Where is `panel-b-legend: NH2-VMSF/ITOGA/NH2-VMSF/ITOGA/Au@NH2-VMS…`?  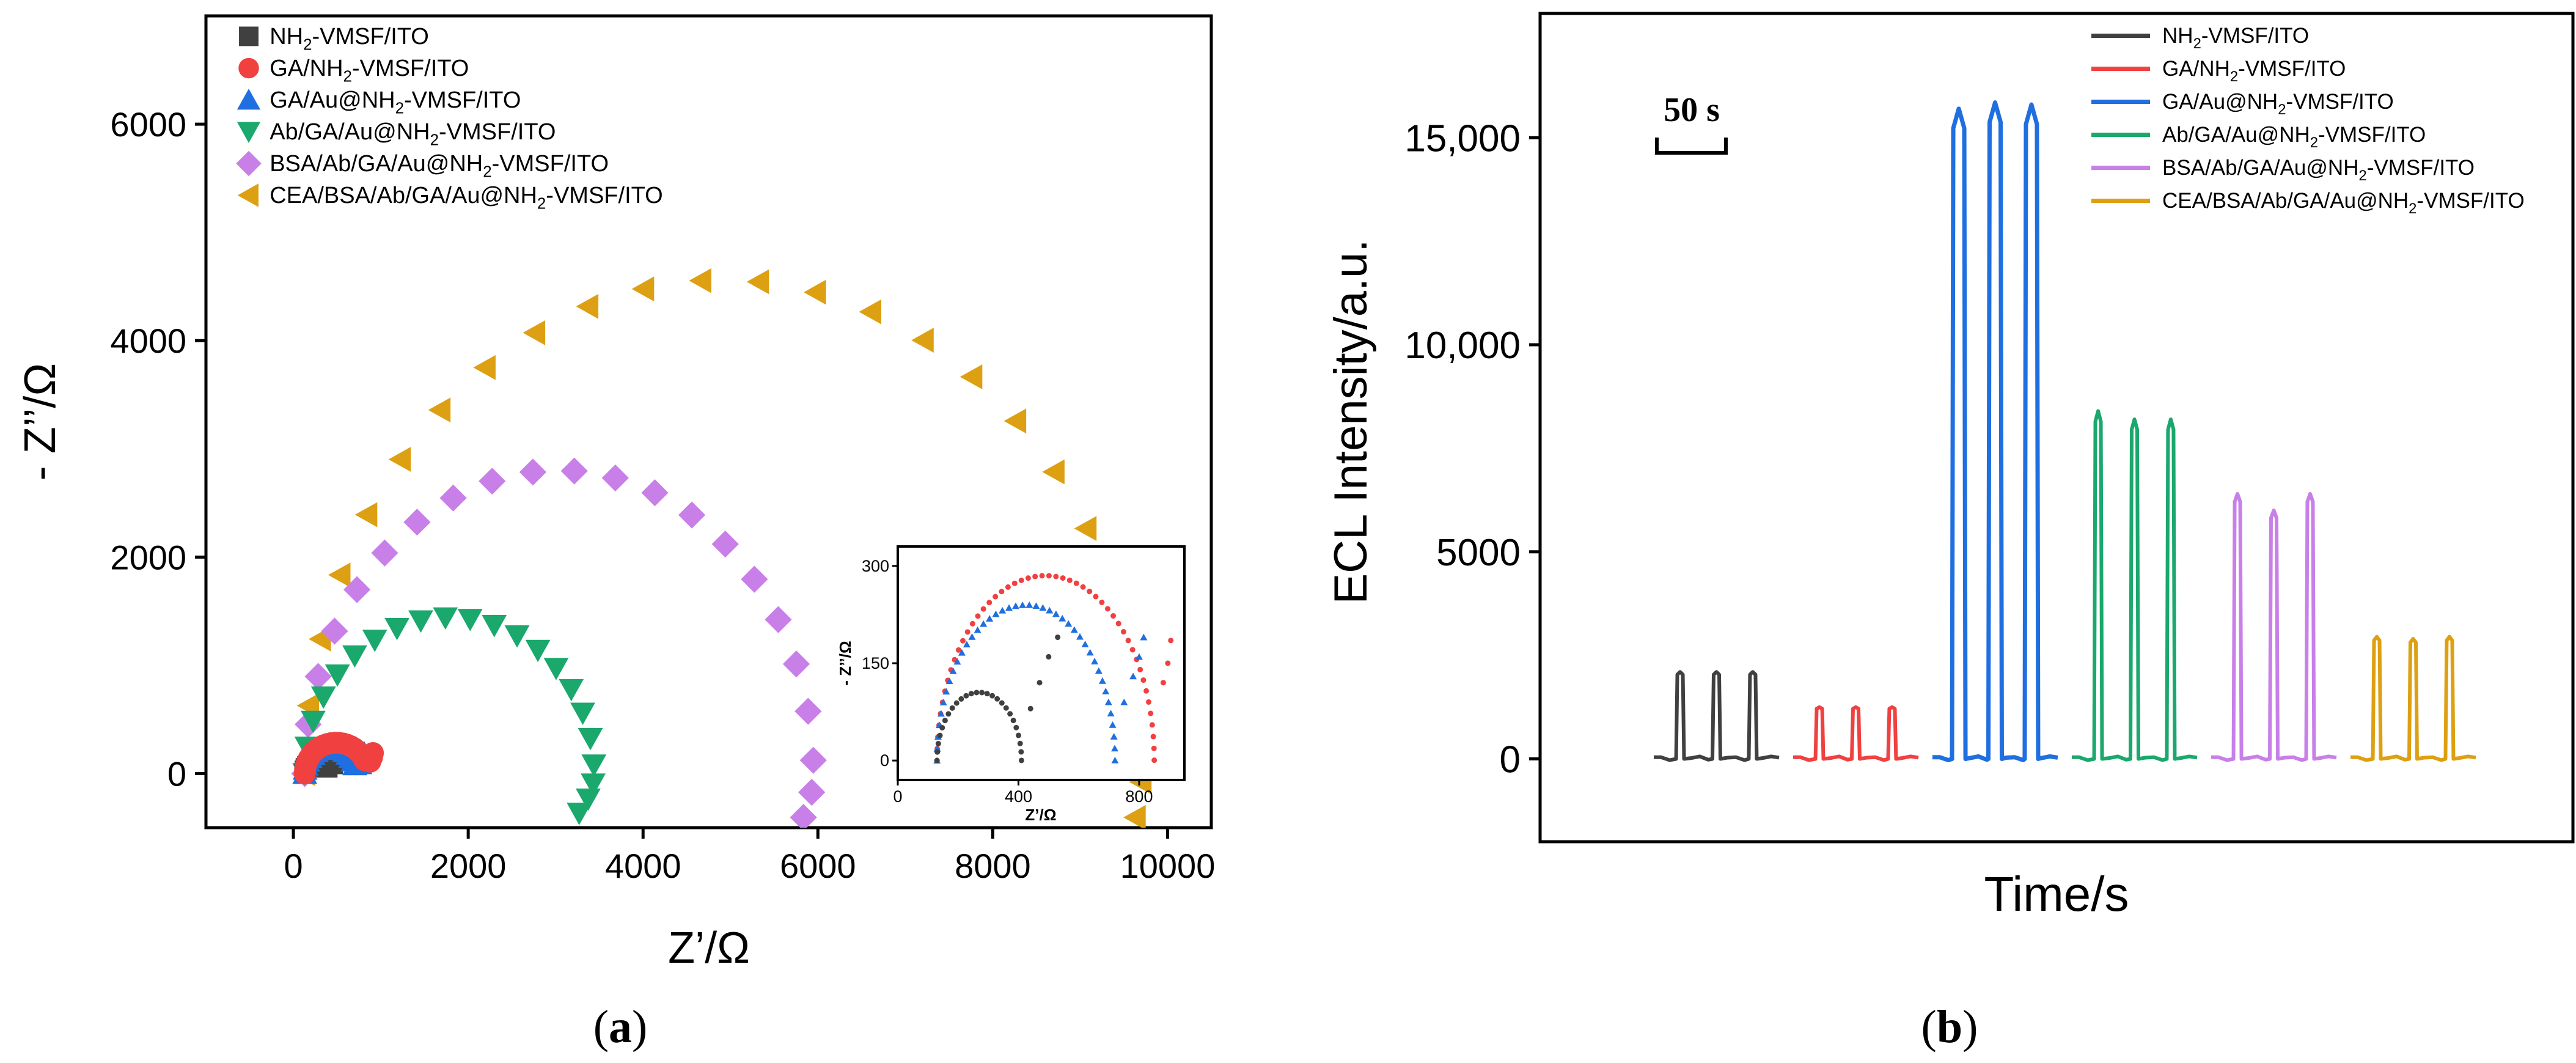
panel-b-legend: NH2-VMSF/ITOGA/NH2-VMSF/ITOGA/Au@NH2-VMS… is located at coordinates (2308, 120).